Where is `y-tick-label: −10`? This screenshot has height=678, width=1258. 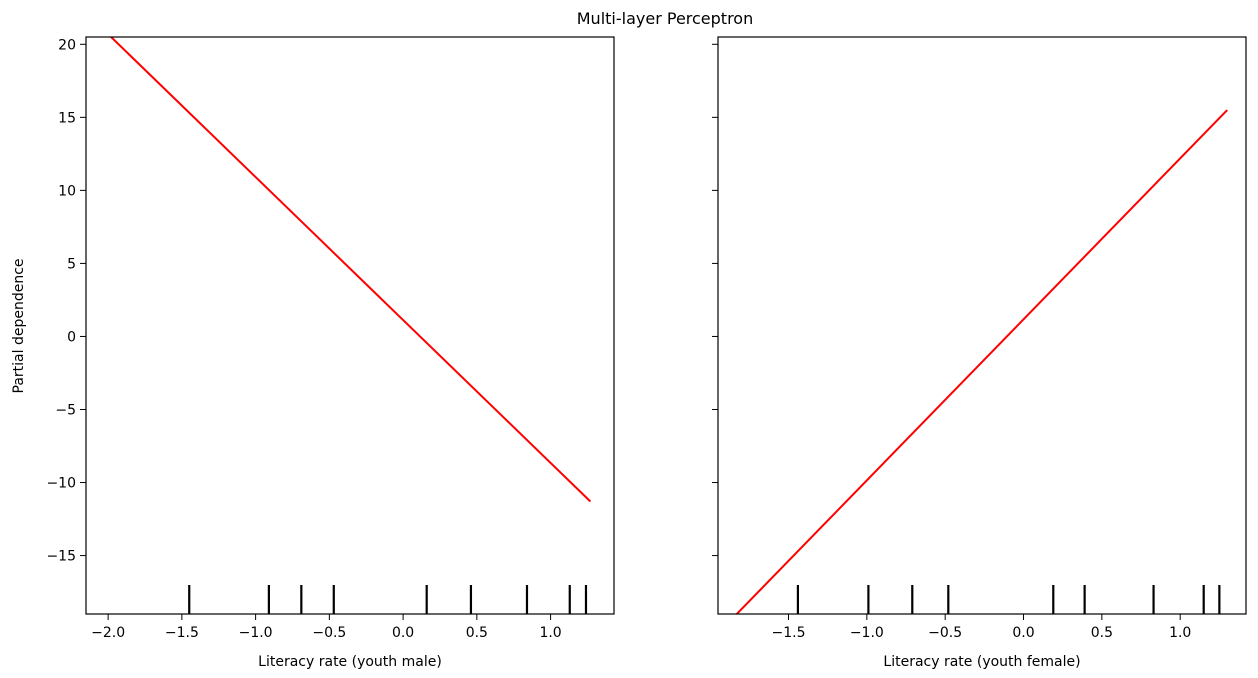 y-tick-label: −10 is located at coordinates (61, 484).